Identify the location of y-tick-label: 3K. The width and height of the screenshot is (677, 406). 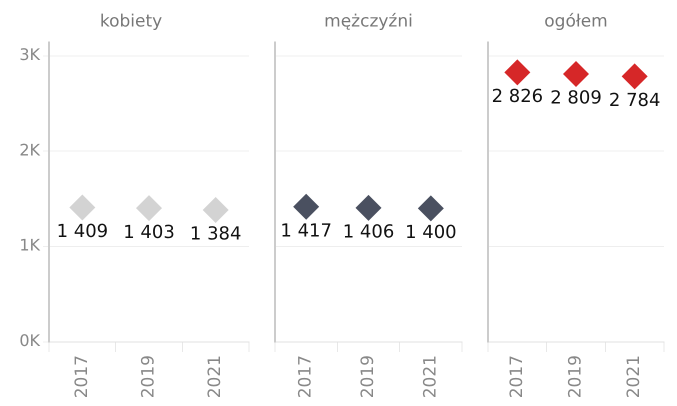
(30, 54).